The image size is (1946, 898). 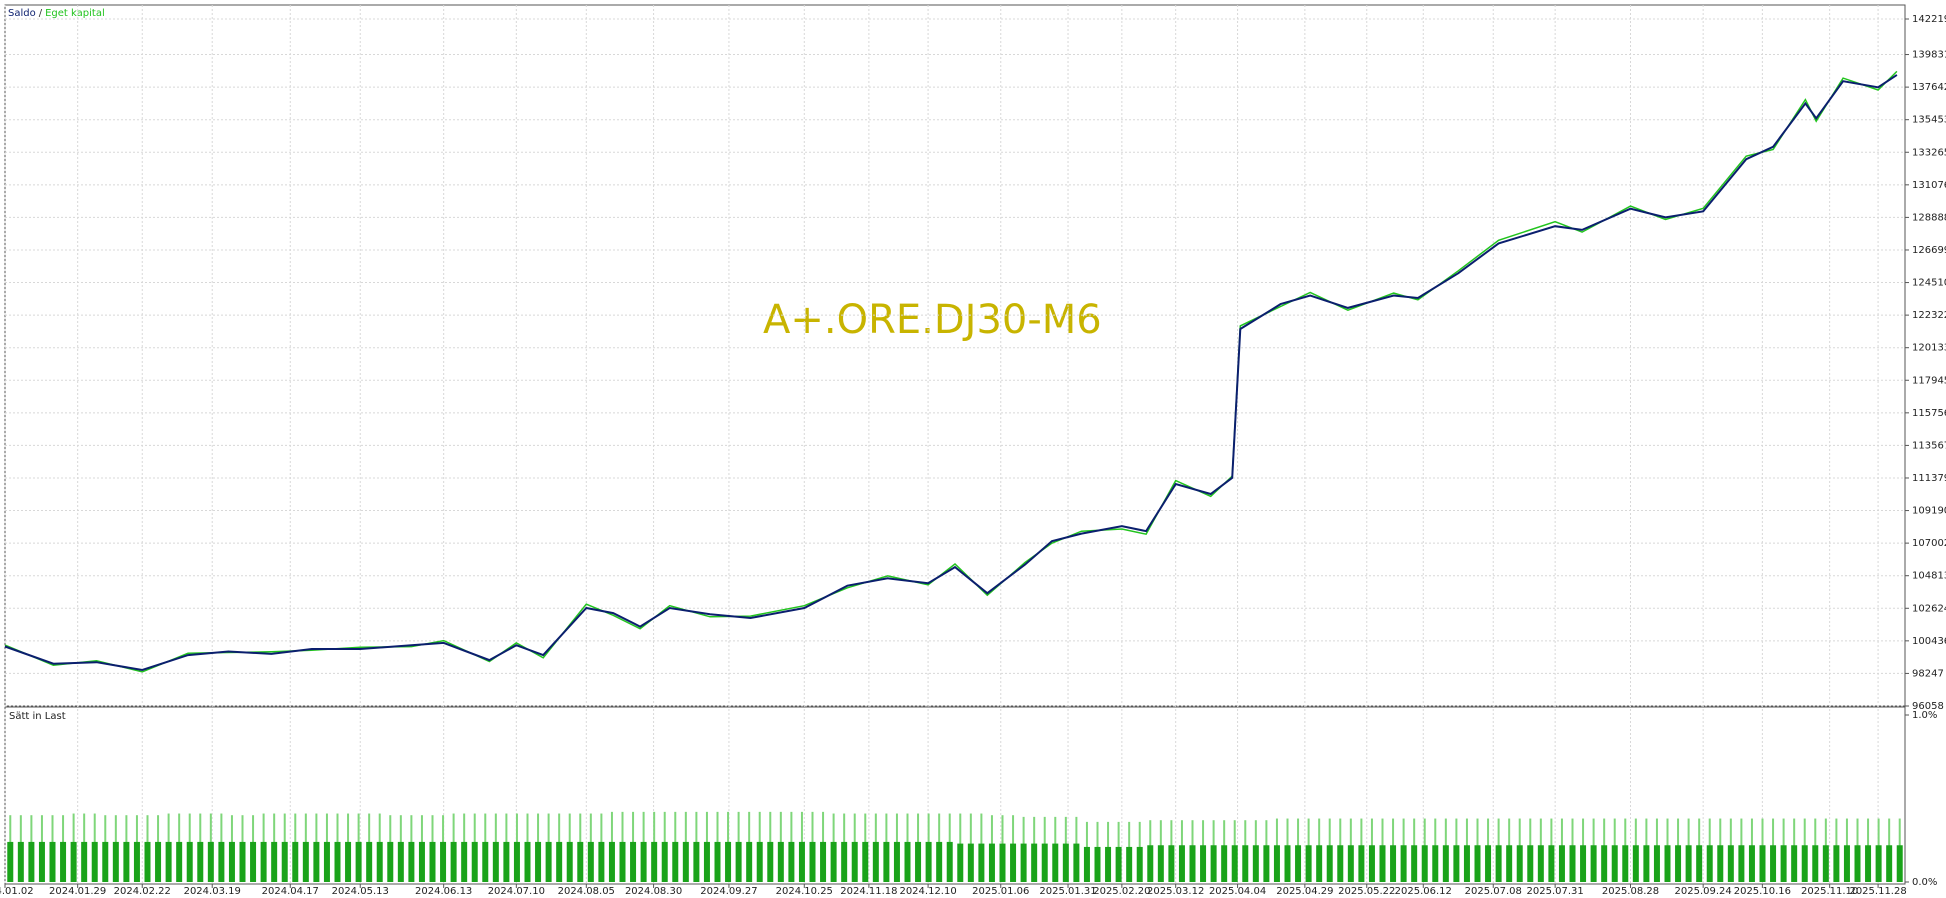 I want to click on y-tick-label: 107002, so click(x=1929, y=543).